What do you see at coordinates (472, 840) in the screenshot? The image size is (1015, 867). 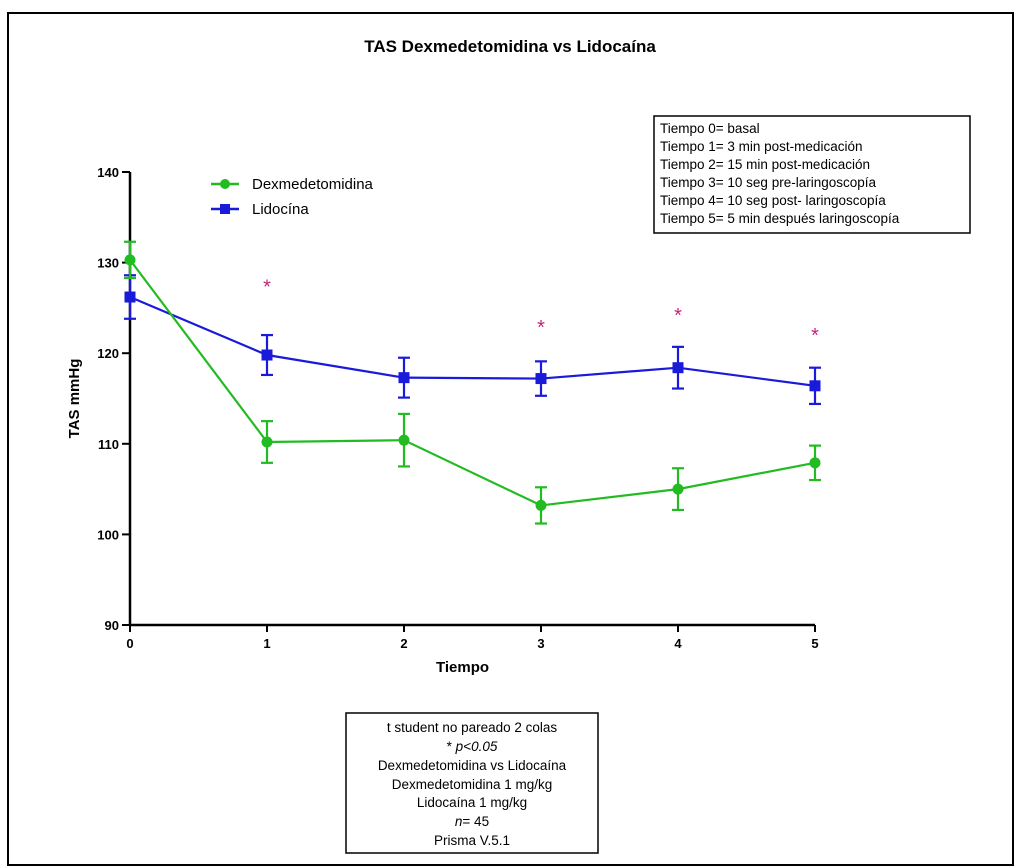 I see `stats-note-line: Prisma V.5.1` at bounding box center [472, 840].